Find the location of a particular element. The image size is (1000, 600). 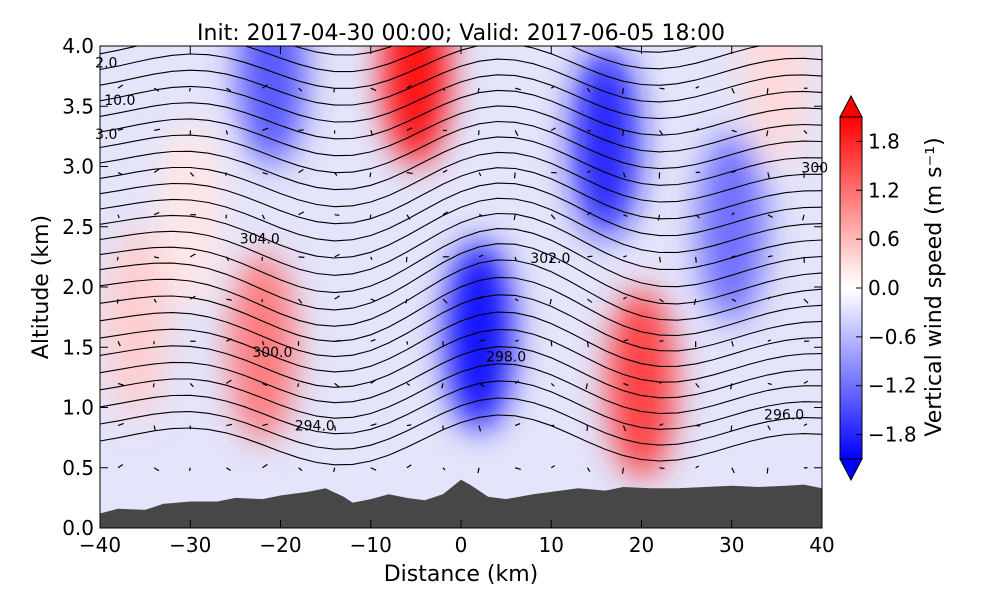

y-axis-label: Altitude (km) is located at coordinates (41, 287).